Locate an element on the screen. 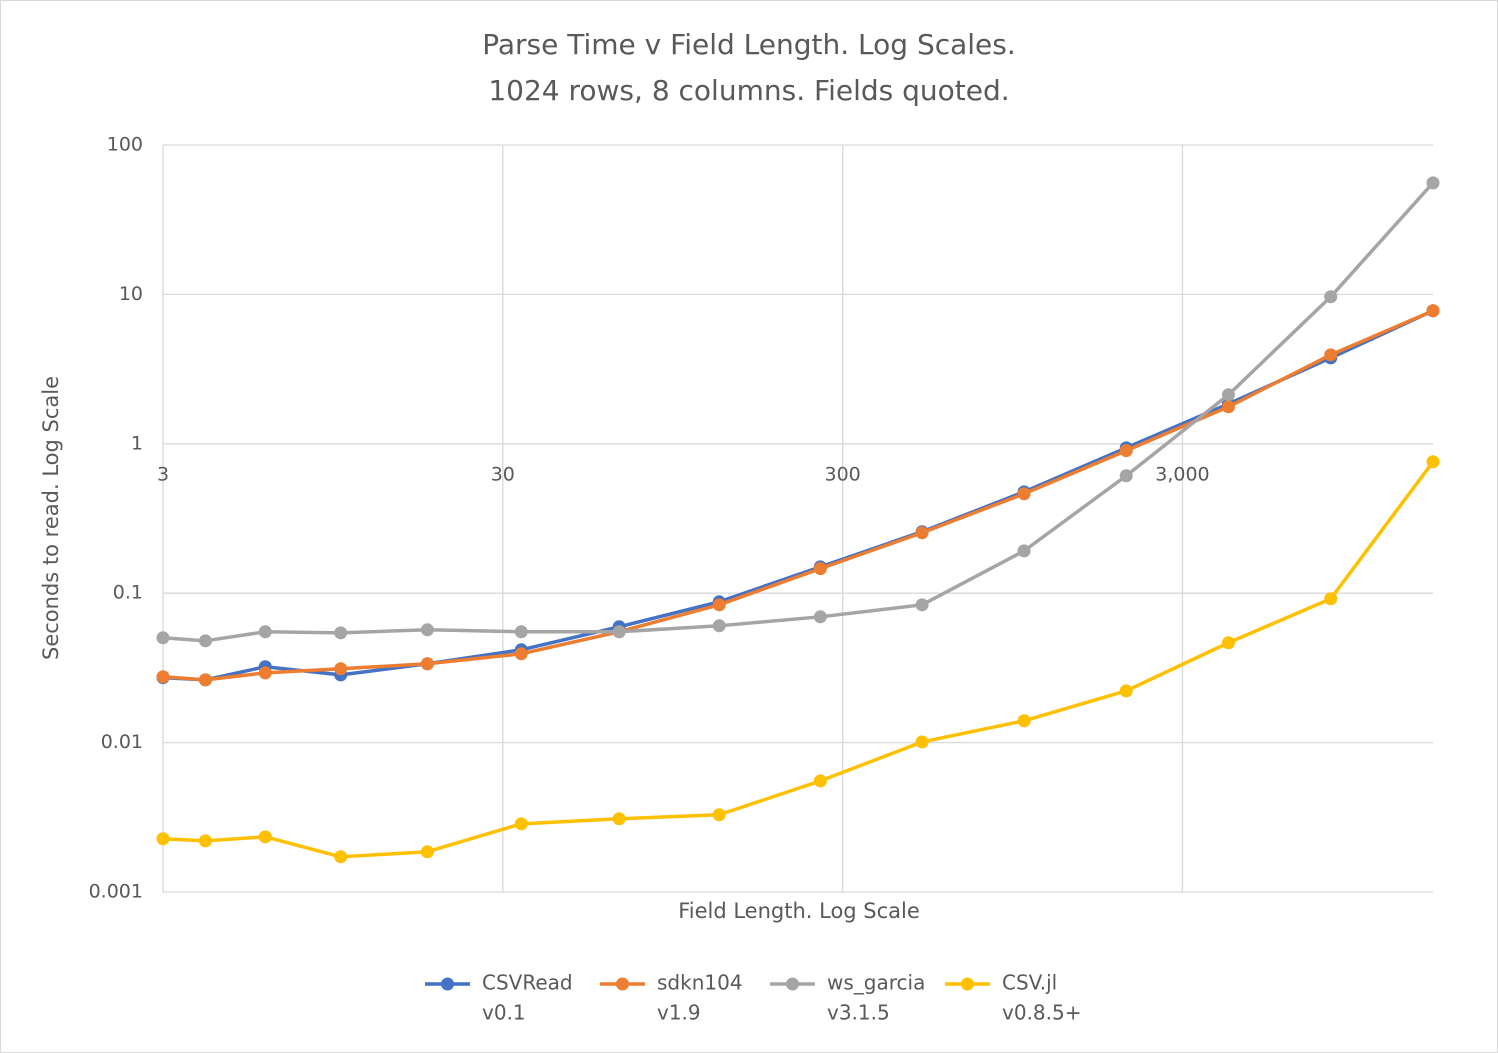 The image size is (1498, 1053). y-tick-label: 0.1 is located at coordinates (128, 593).